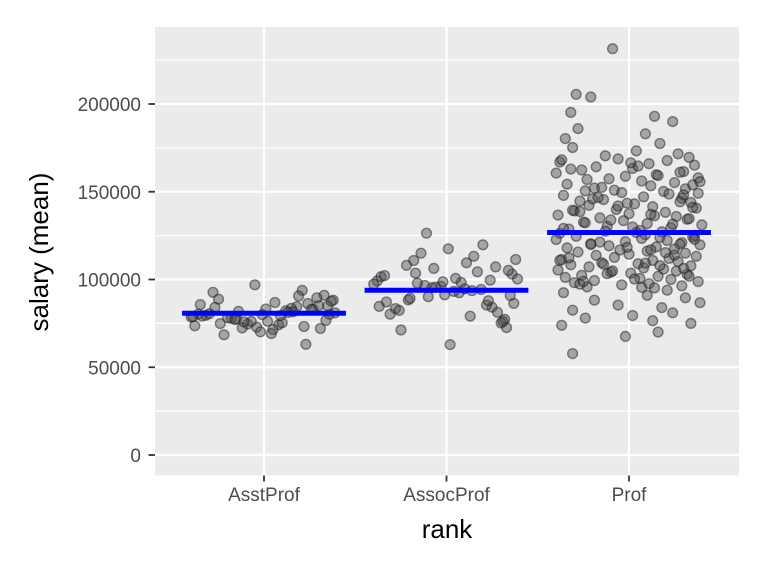 This screenshot has height=576, width=768. Describe the element at coordinates (109, 105) in the screenshot. I see `y-tick-label: 200000` at that location.